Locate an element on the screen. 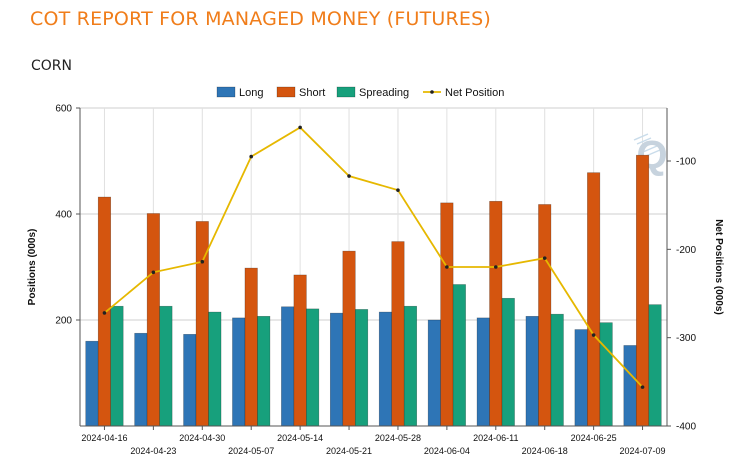  x-tick-label: 2024-05-21 is located at coordinates (349, 451).